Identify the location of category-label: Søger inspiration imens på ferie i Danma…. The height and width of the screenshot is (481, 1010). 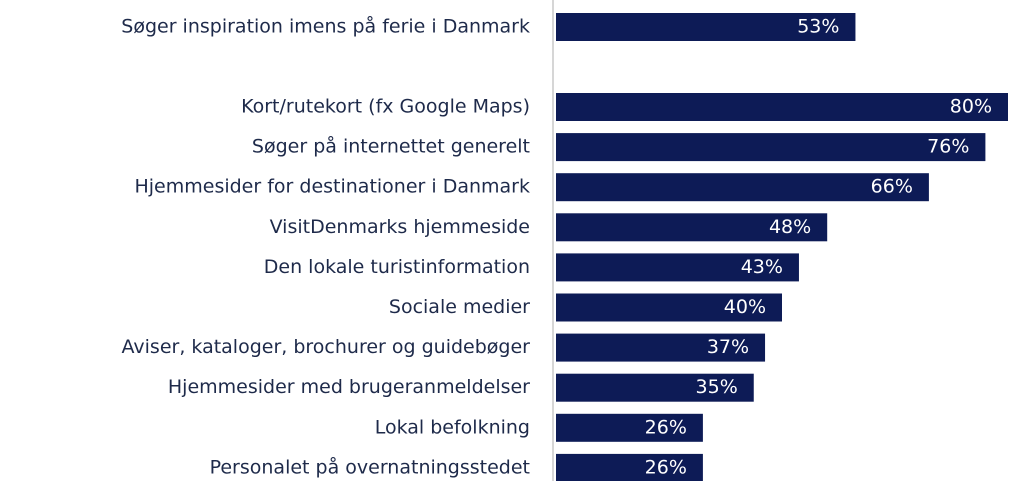
(325, 26).